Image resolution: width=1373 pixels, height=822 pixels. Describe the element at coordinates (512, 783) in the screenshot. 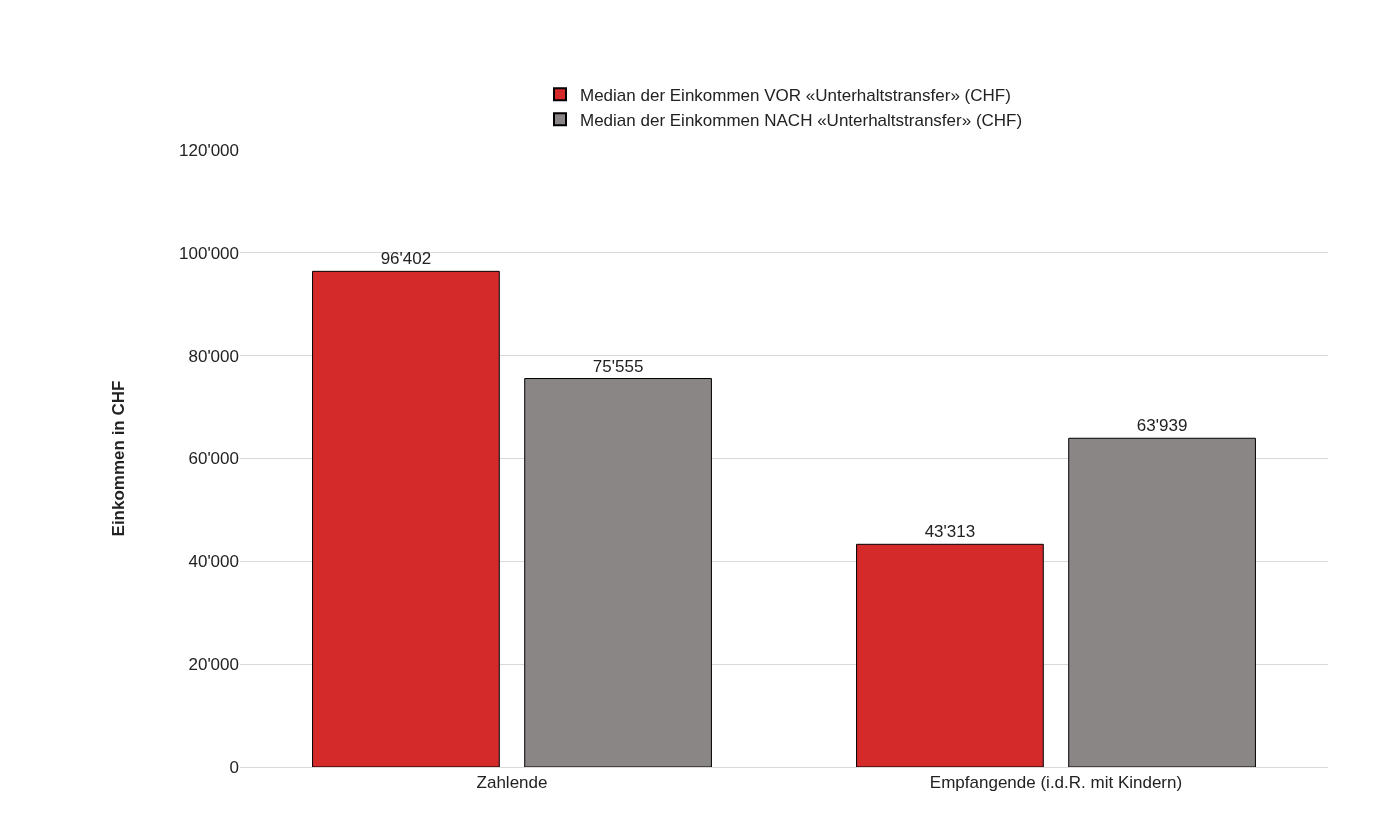

I see `x-tick-label: Zahlende` at that location.